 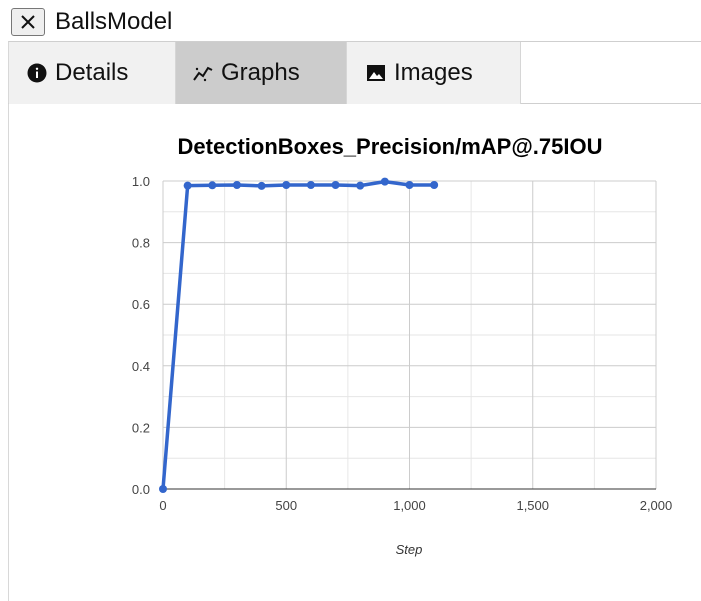 What do you see at coordinates (141, 243) in the screenshot?
I see `y-tick-label: 0.8` at bounding box center [141, 243].